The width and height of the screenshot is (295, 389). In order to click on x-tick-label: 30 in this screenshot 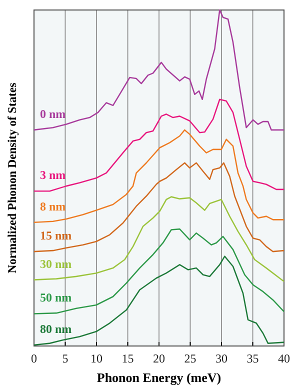, I will do `click(222, 359)`.